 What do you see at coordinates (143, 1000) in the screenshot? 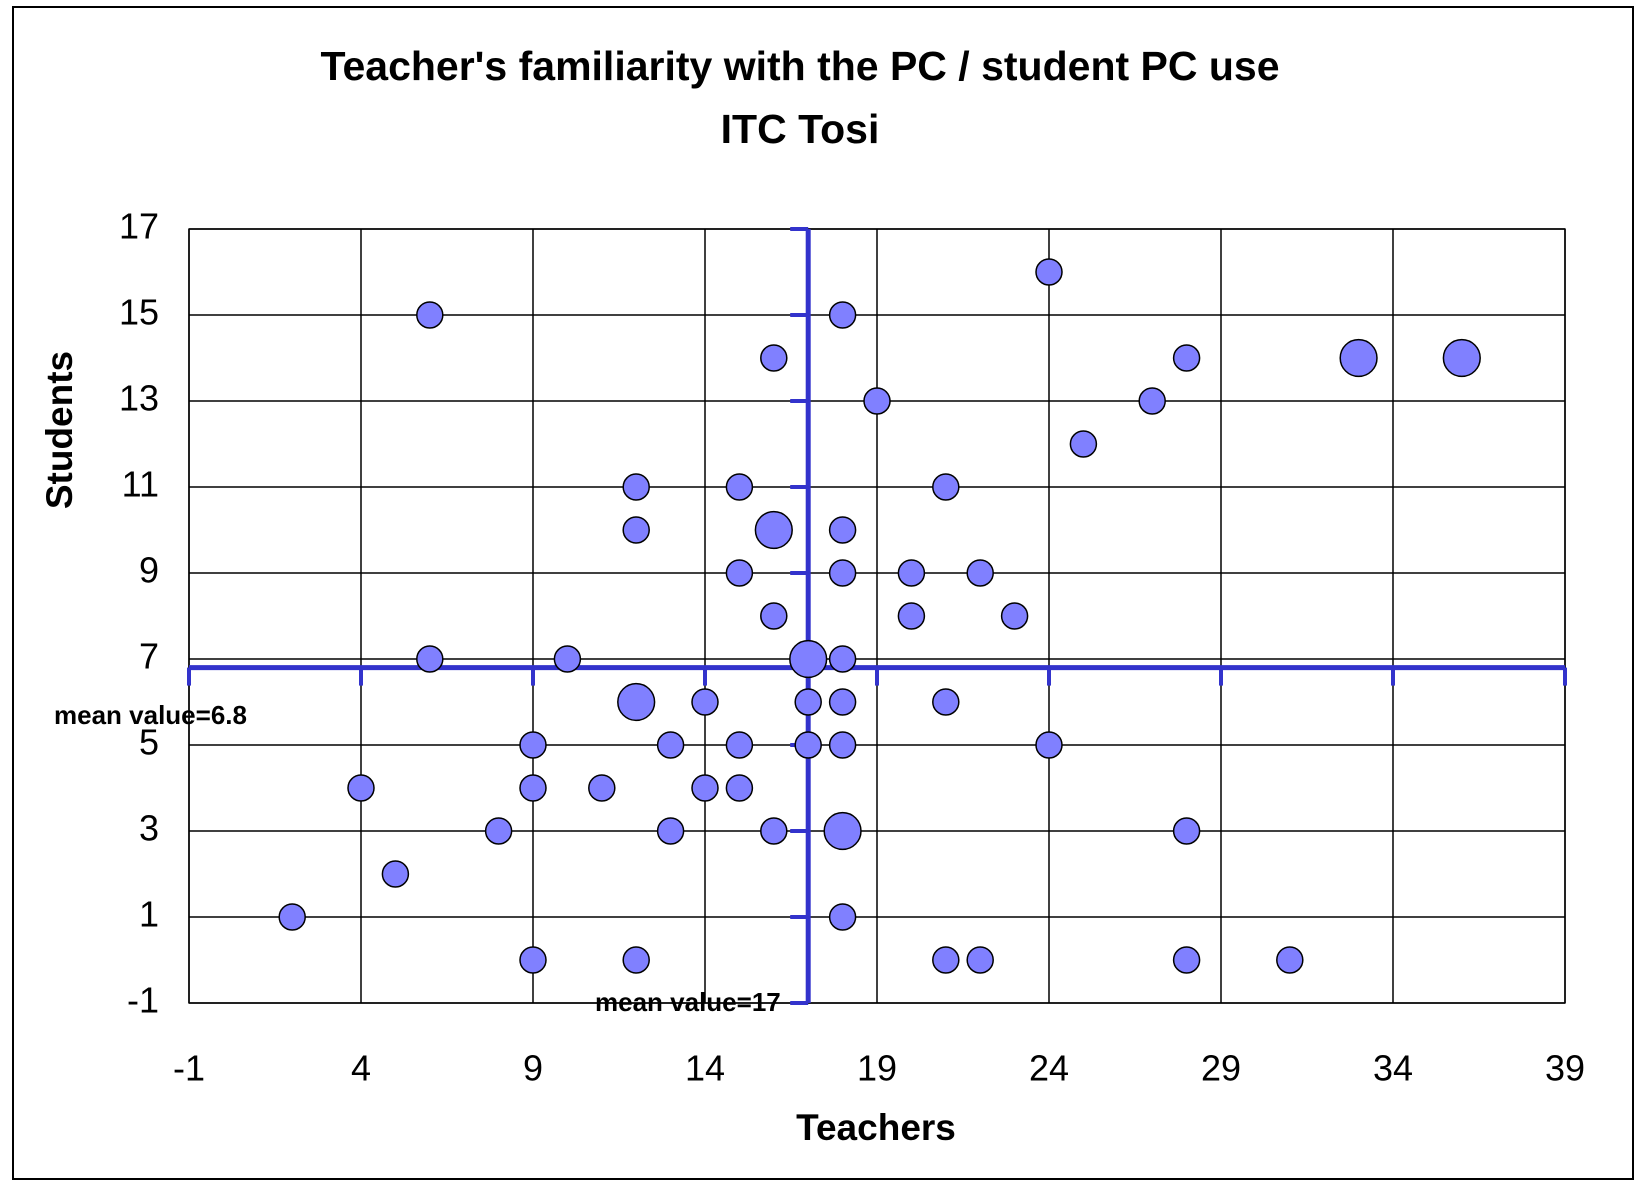
I see `y-tick-label: -1` at bounding box center [143, 1000].